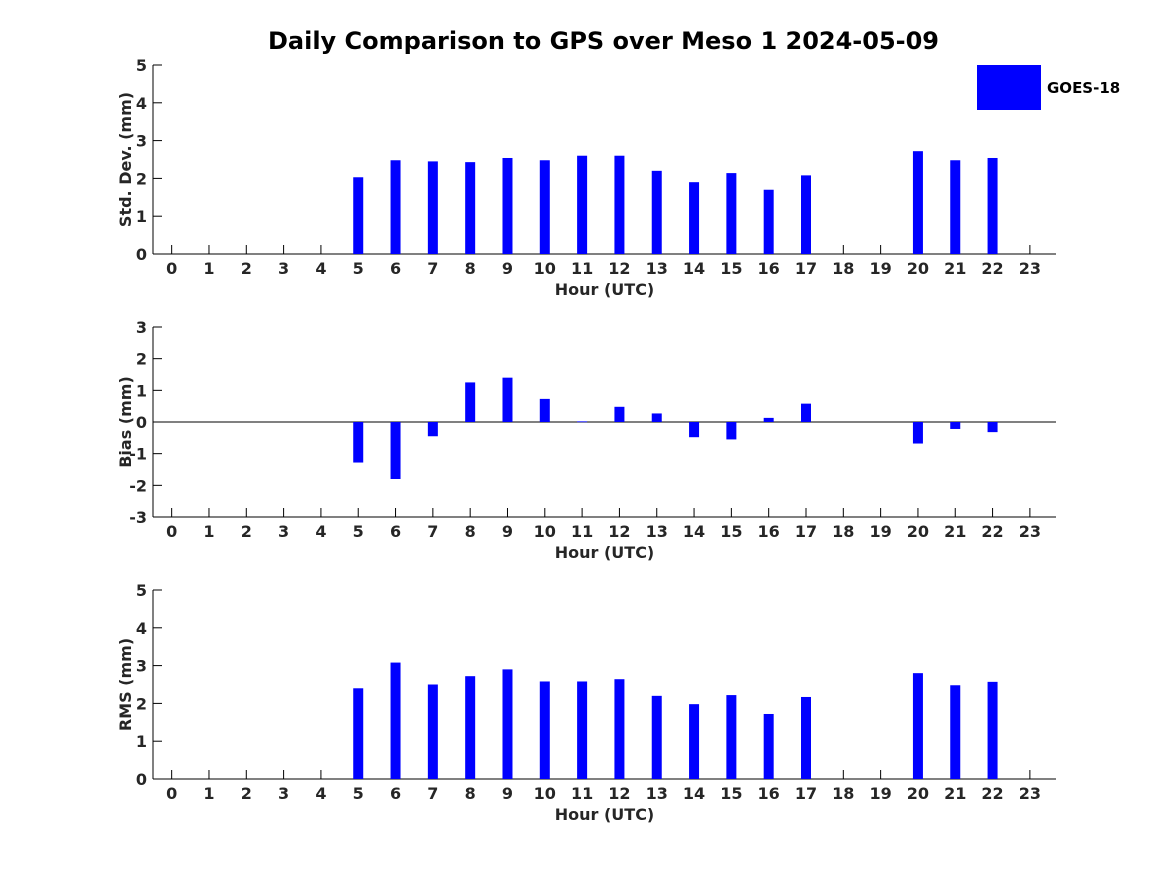 The image size is (1167, 875). Describe the element at coordinates (470, 268) in the screenshot. I see `std-x-tick-label: 8` at that location.